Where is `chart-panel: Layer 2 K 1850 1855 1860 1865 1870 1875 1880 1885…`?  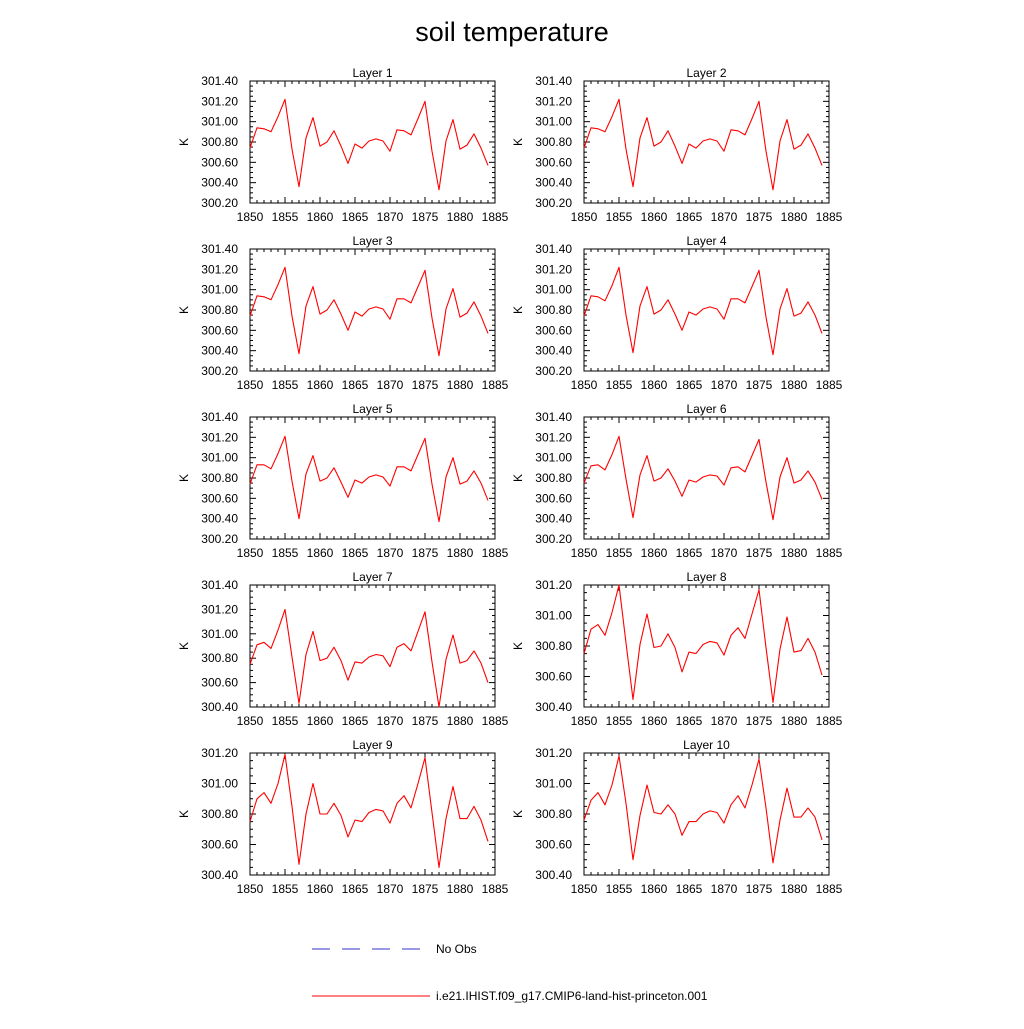 chart-panel: Layer 2 K 1850 1855 1860 1865 1870 1875 1880 1885… is located at coordinates (677, 145).